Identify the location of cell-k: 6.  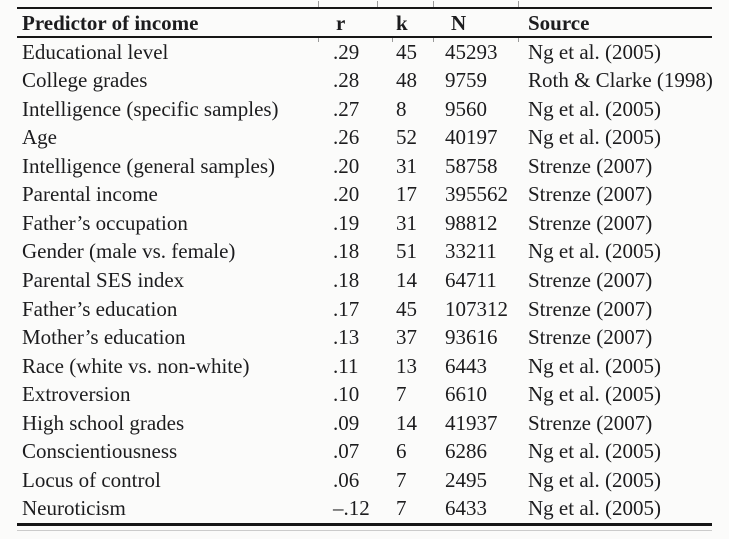
(401, 451).